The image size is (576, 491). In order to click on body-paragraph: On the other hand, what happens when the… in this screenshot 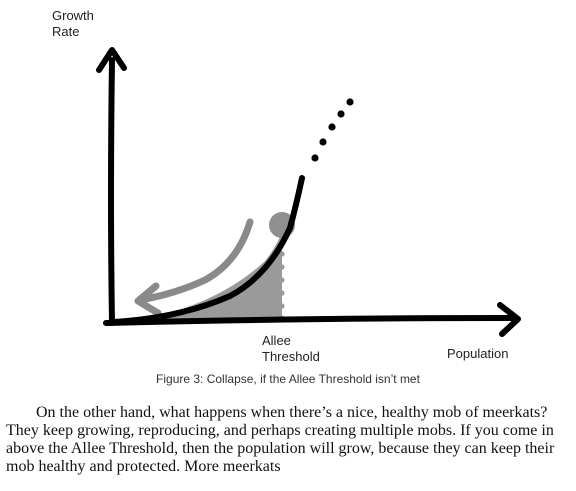, I will do `click(280, 439)`.